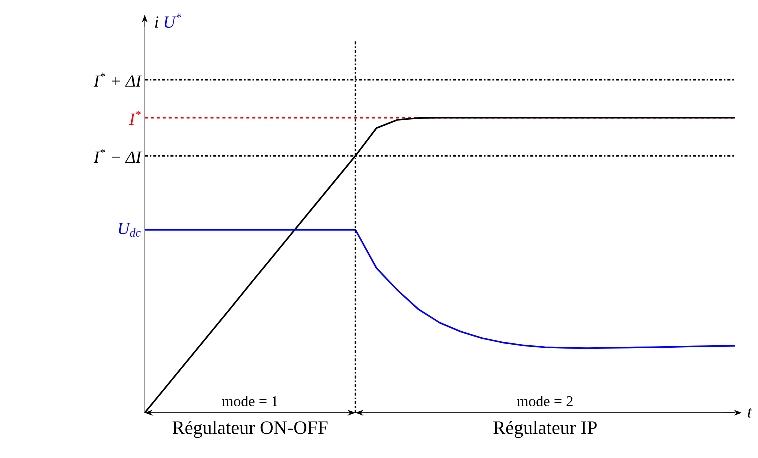 The image size is (758, 458). Describe the element at coordinates (157, 22) in the screenshot. I see `legend-label: i` at that location.